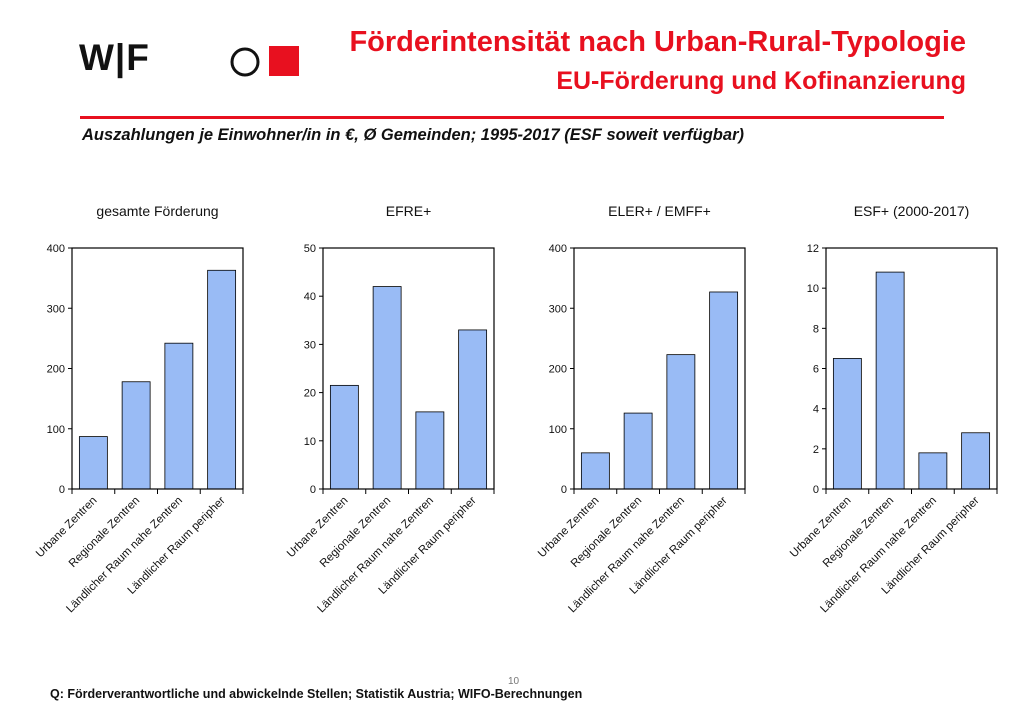  Describe the element at coordinates (310, 345) in the screenshot. I see `y-tick-label: 30` at that location.